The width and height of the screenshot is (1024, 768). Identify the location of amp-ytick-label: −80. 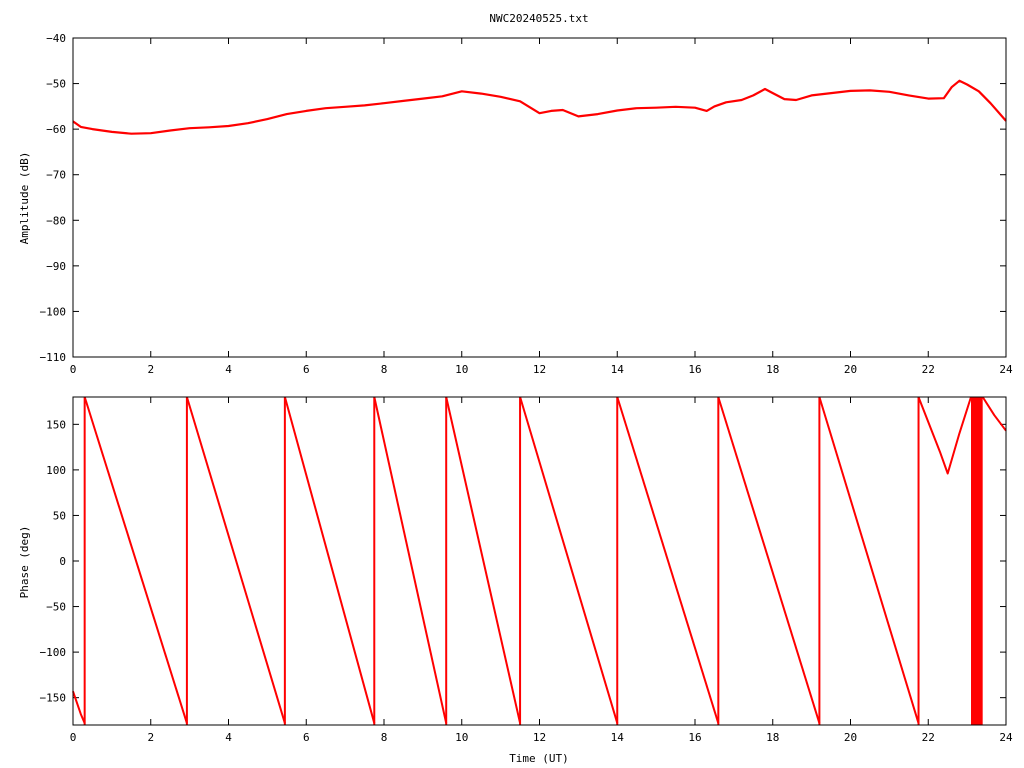
(56, 220).